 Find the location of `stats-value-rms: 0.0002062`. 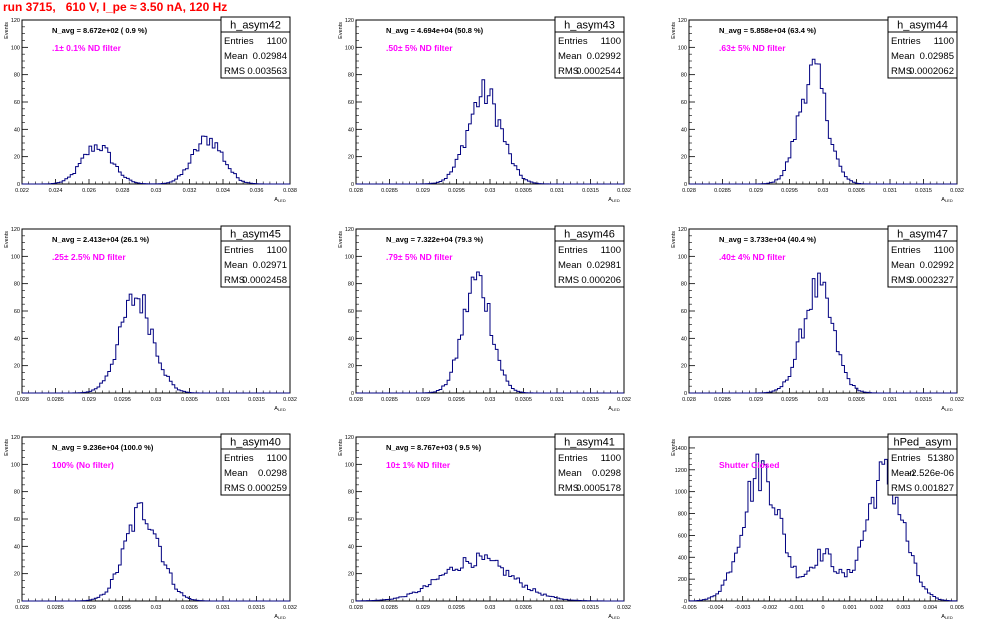

stats-value-rms: 0.0002062 is located at coordinates (931, 71).